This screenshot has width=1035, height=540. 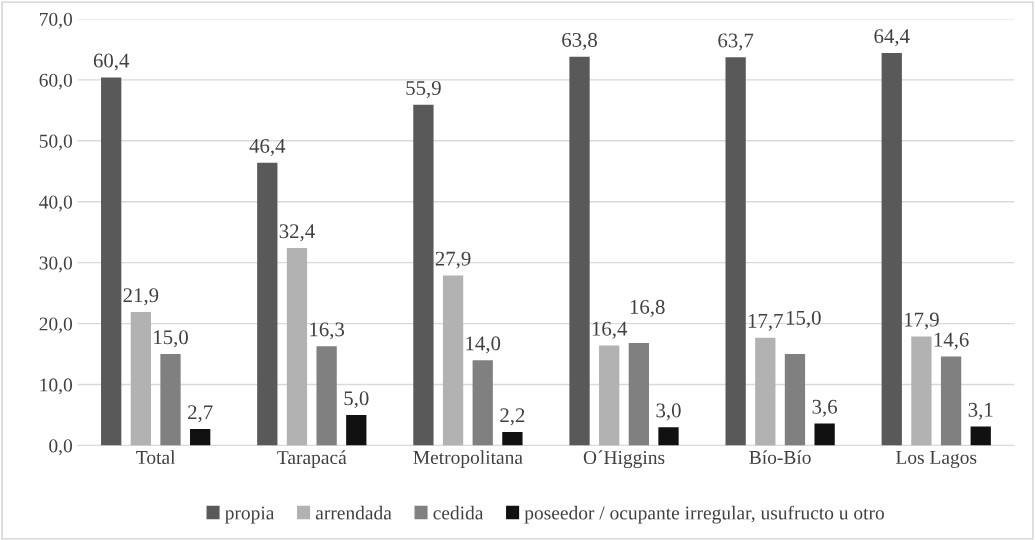 What do you see at coordinates (610, 330) in the screenshot?
I see `data-label: 16,4` at bounding box center [610, 330].